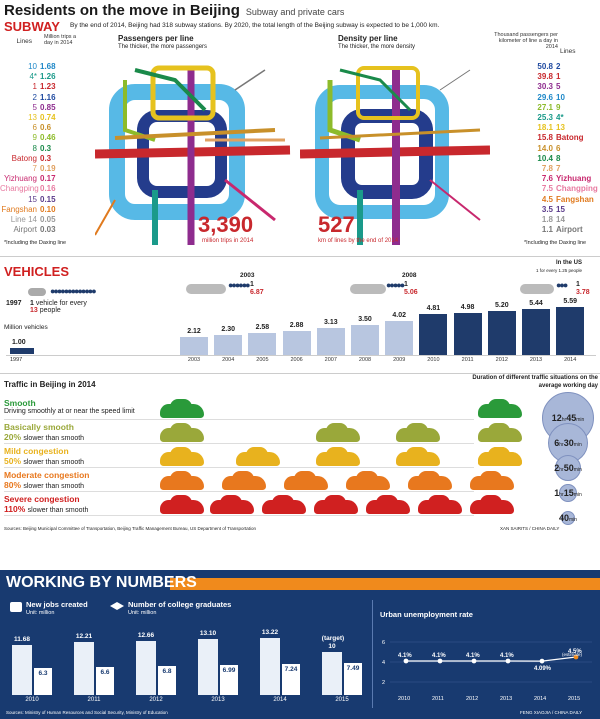  I want to click on briefcase-icon, so click(16, 607).